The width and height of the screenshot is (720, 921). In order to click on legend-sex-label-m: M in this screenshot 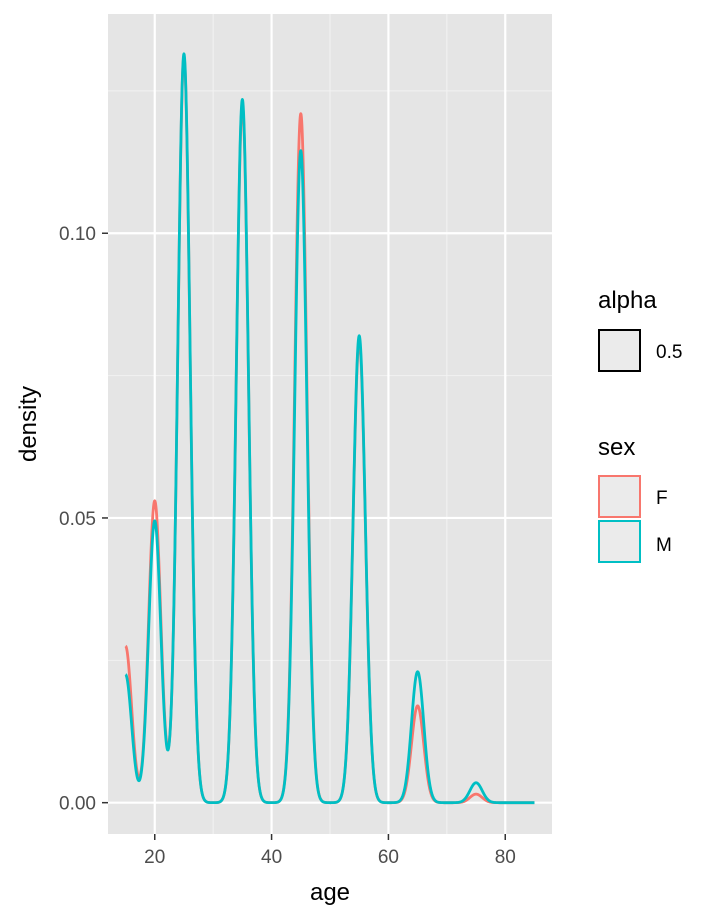, I will do `click(664, 545)`.